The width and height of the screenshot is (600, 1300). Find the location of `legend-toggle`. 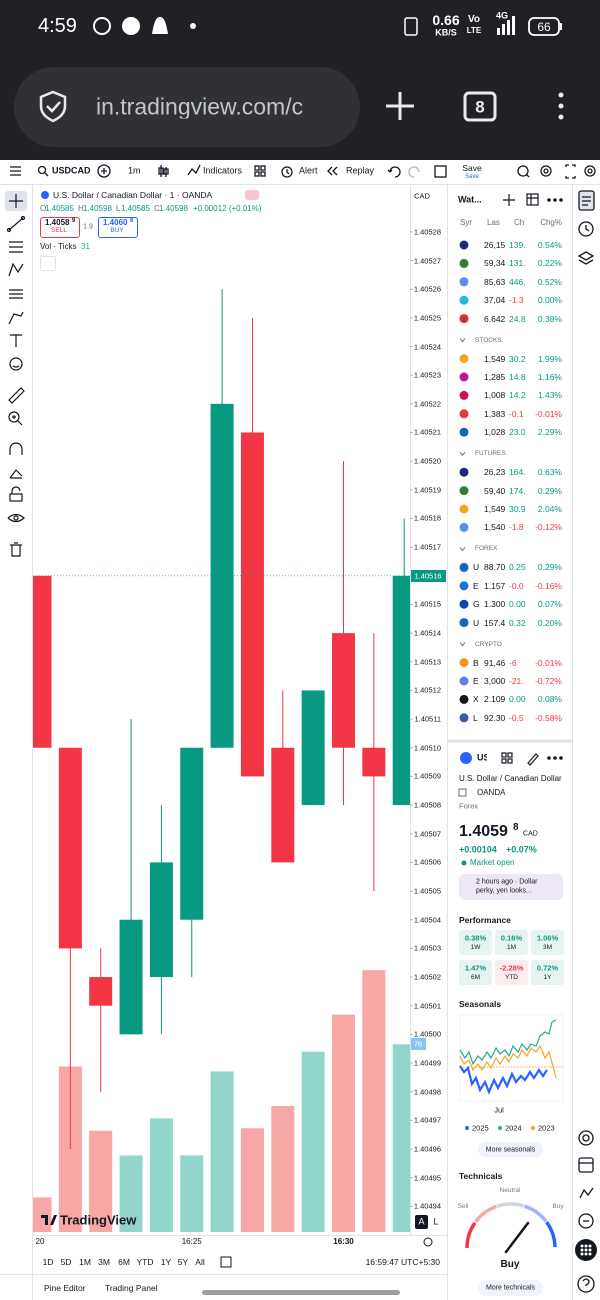

legend-toggle is located at coordinates (252, 195).